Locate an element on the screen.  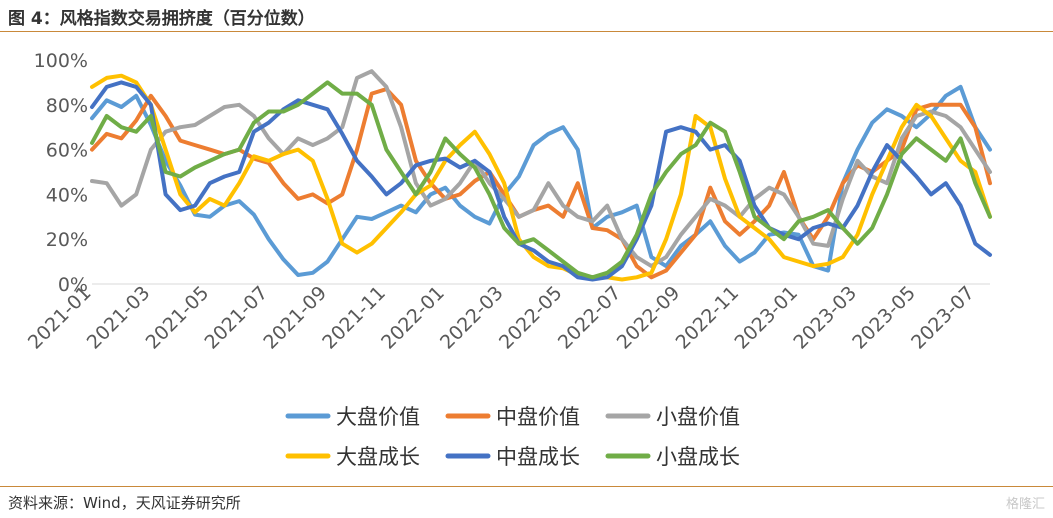
y-tick-label: 60% is located at coordinates (67, 151).